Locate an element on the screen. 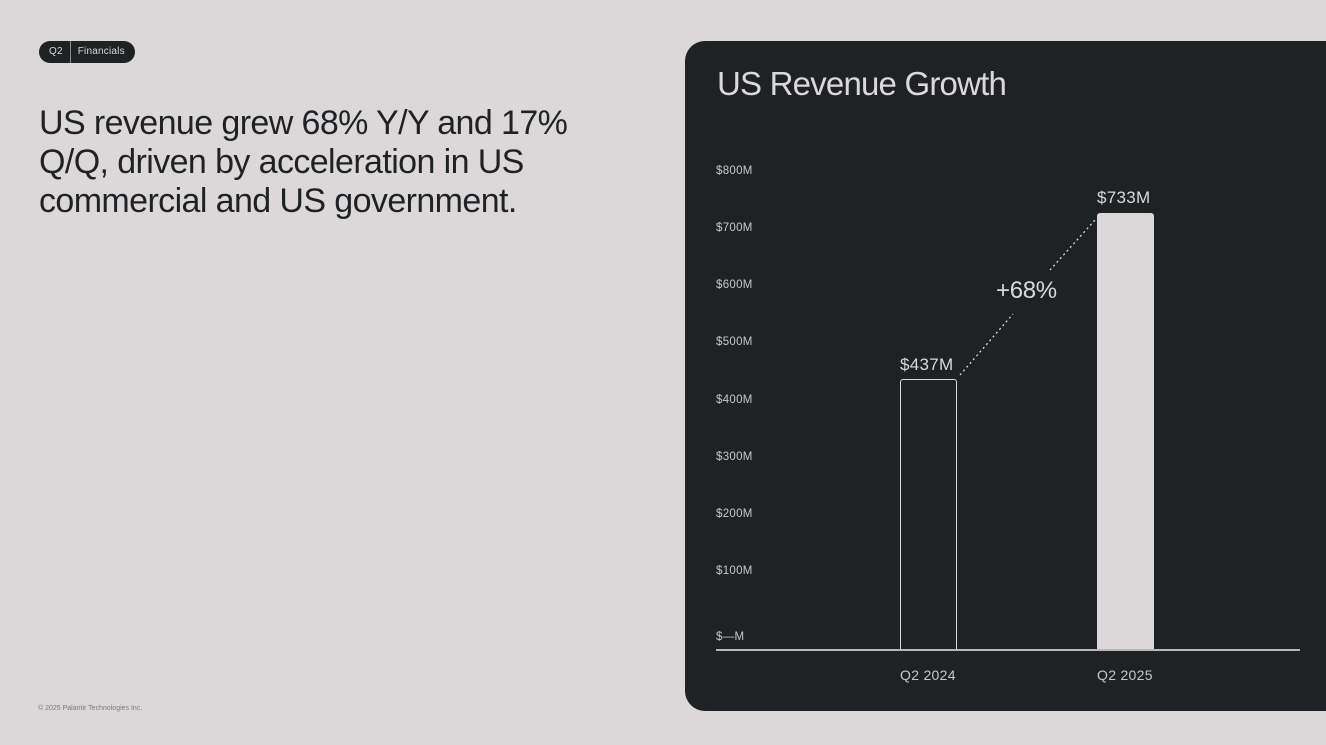 This screenshot has height=745, width=1326. x-axis-line is located at coordinates (1008, 650).